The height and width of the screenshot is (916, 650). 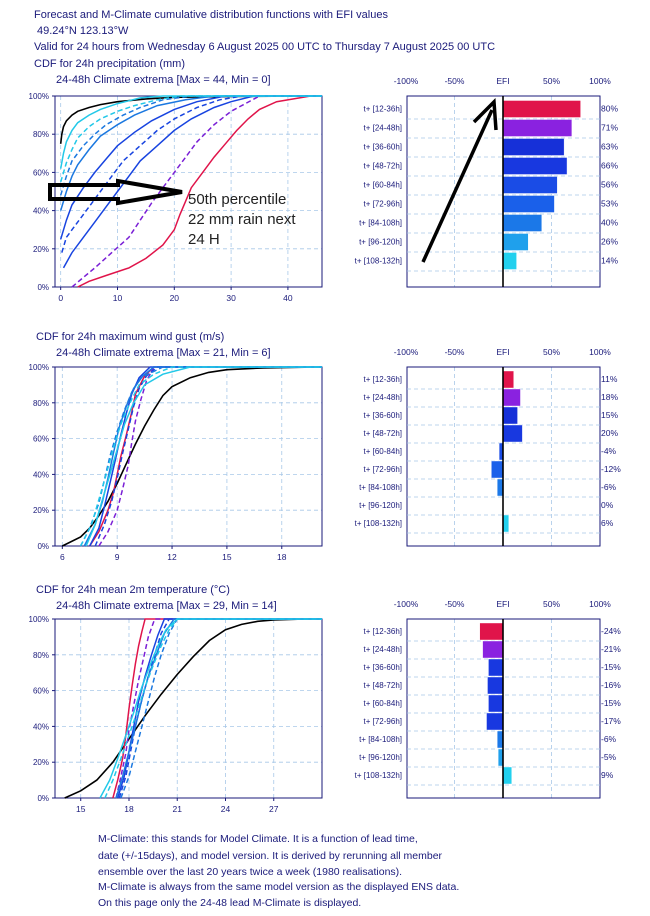 I want to click on wind-cdf-efi-value: 11%, so click(x=609, y=379).